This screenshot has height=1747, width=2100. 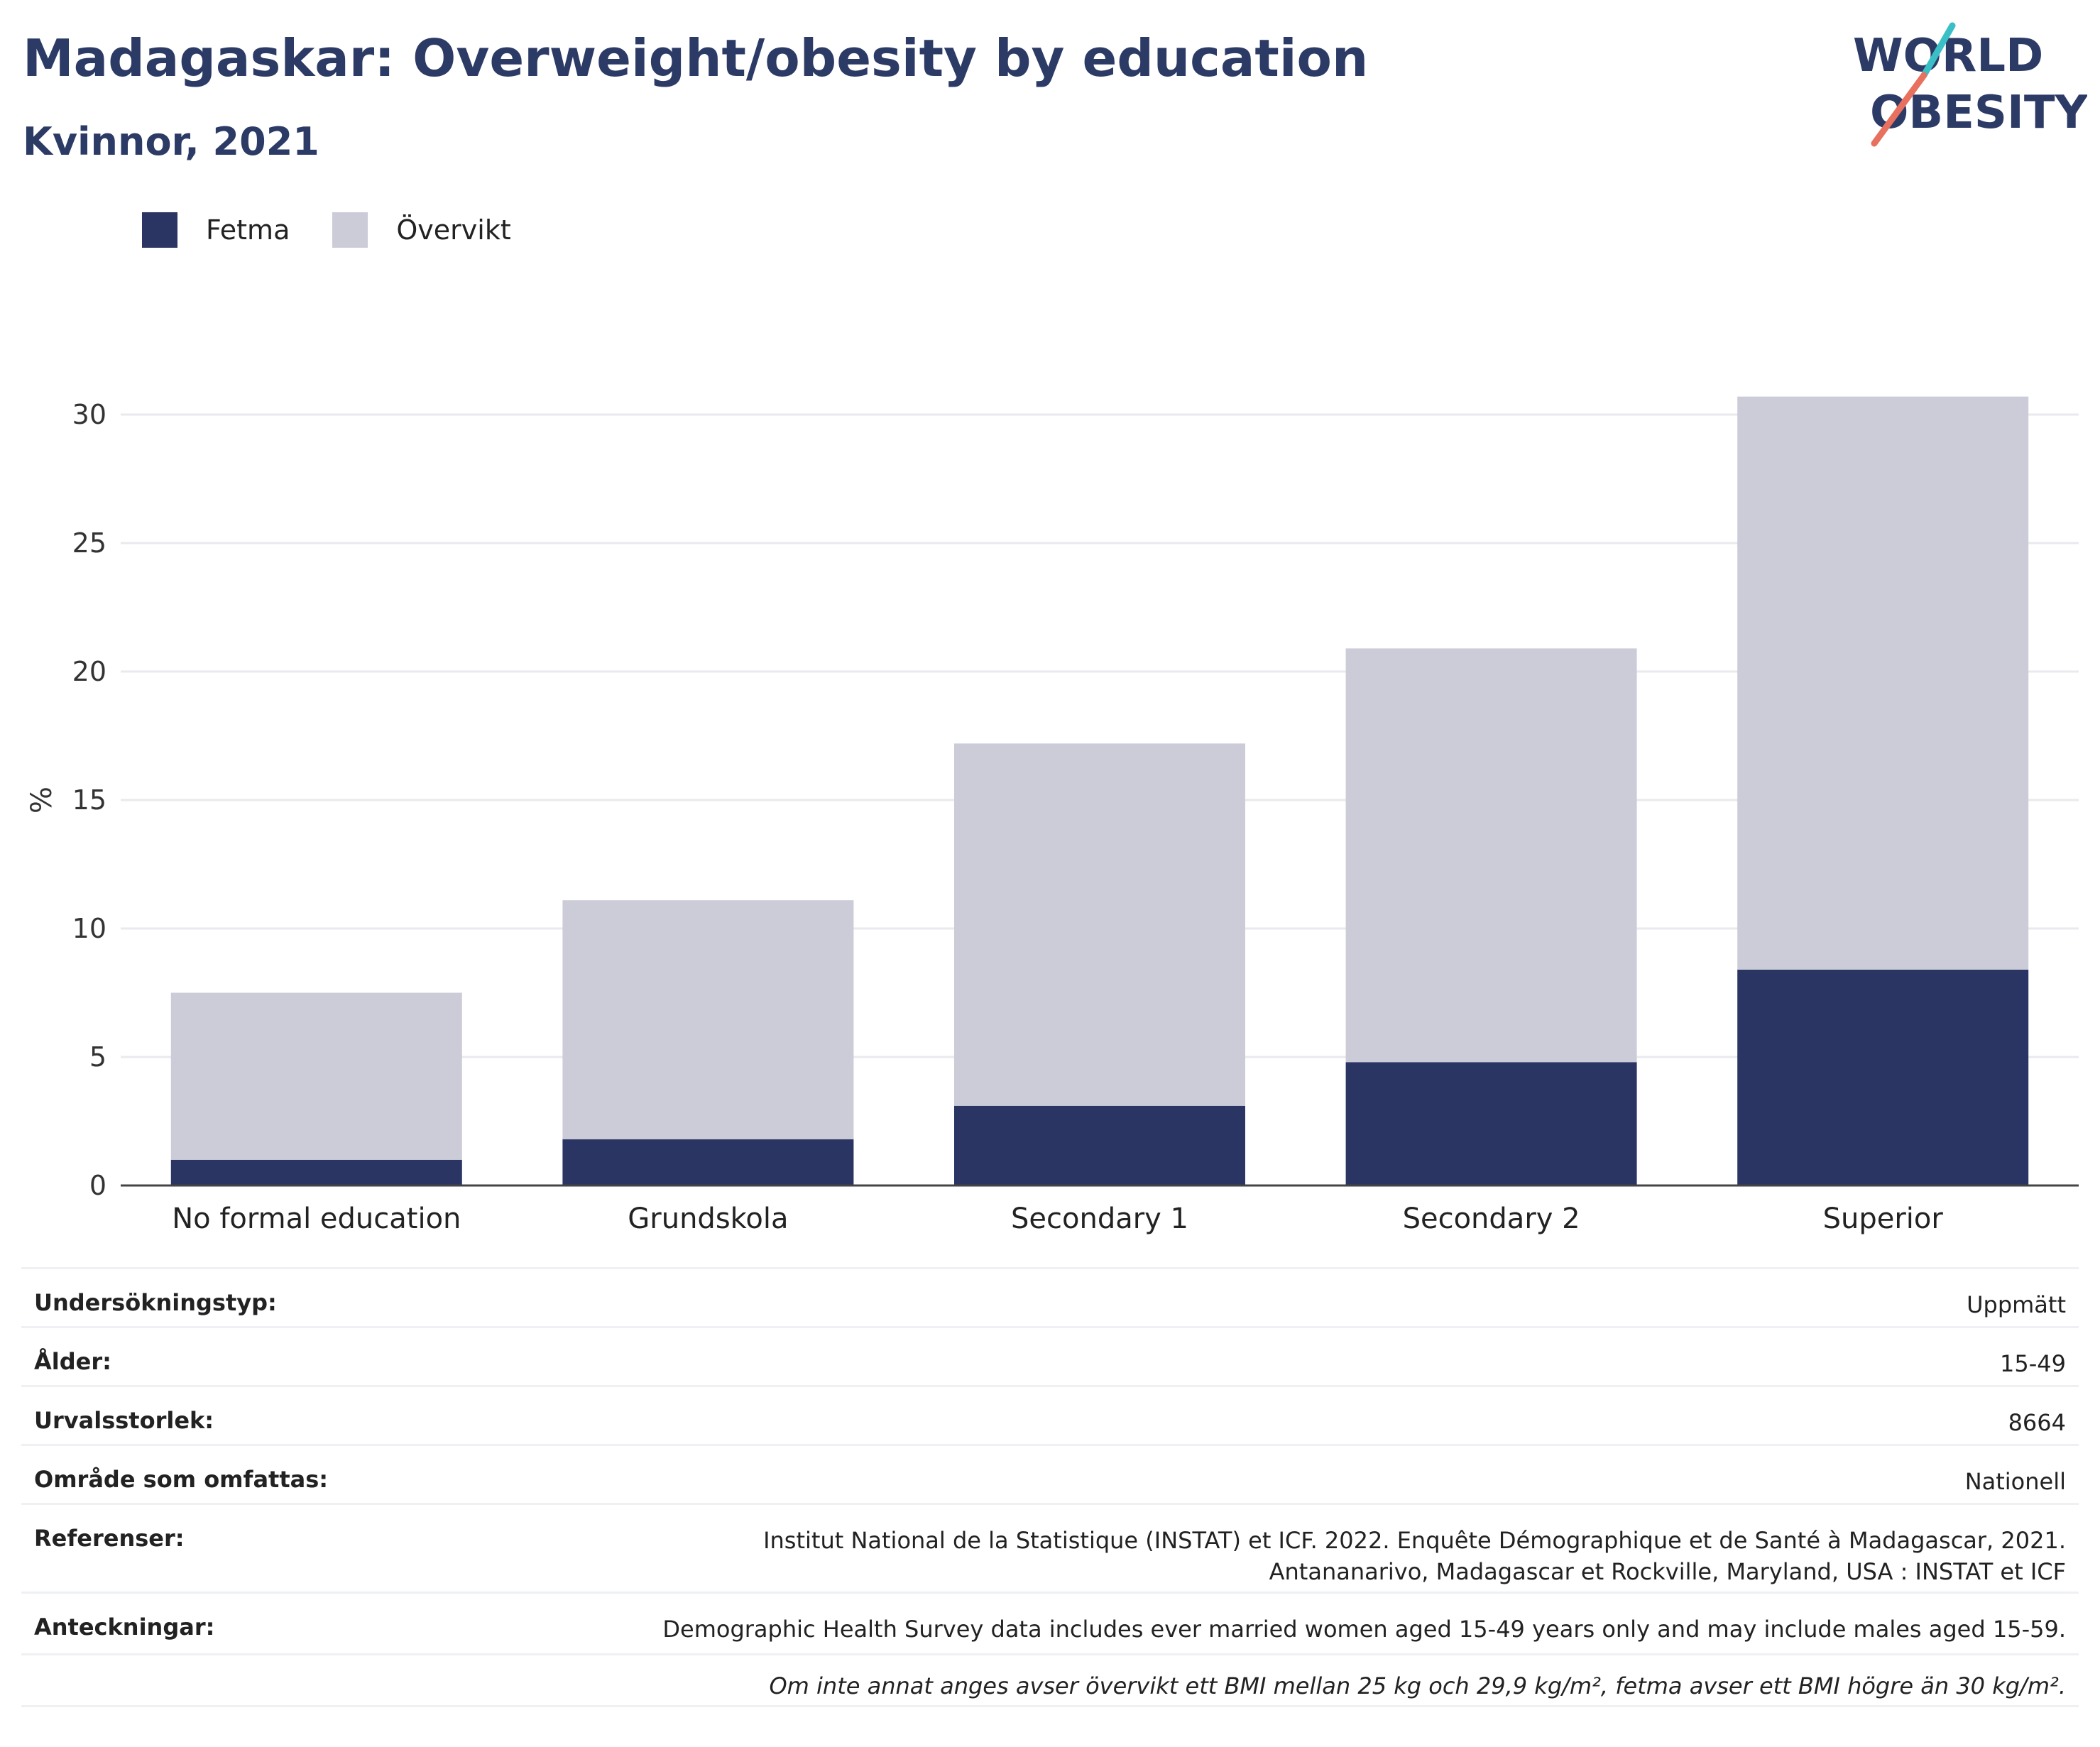 What do you see at coordinates (42, 800) in the screenshot?
I see `y-axis-label: %` at bounding box center [42, 800].